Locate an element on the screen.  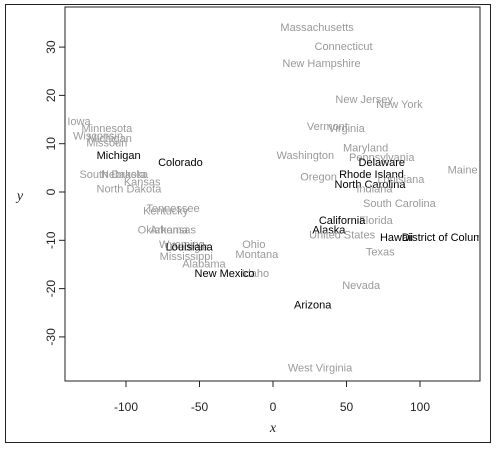
point-label: District of Columbia is located at coordinates (450, 238).